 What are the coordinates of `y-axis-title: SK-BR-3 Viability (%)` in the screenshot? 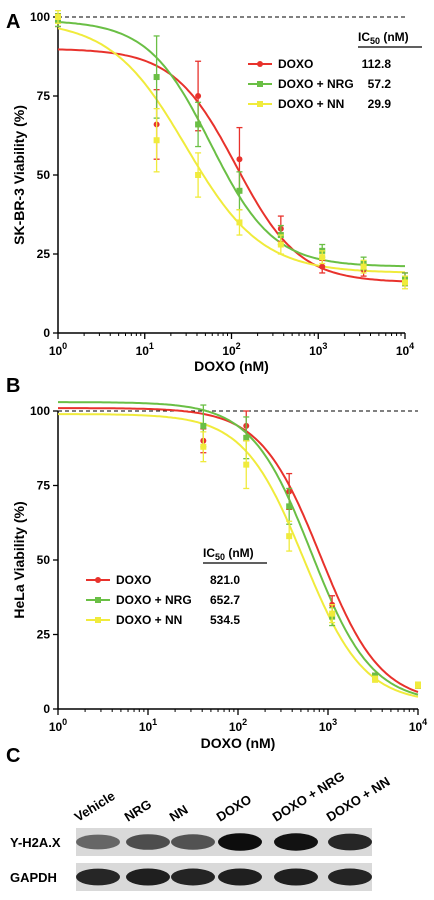 It's located at (19, 175).